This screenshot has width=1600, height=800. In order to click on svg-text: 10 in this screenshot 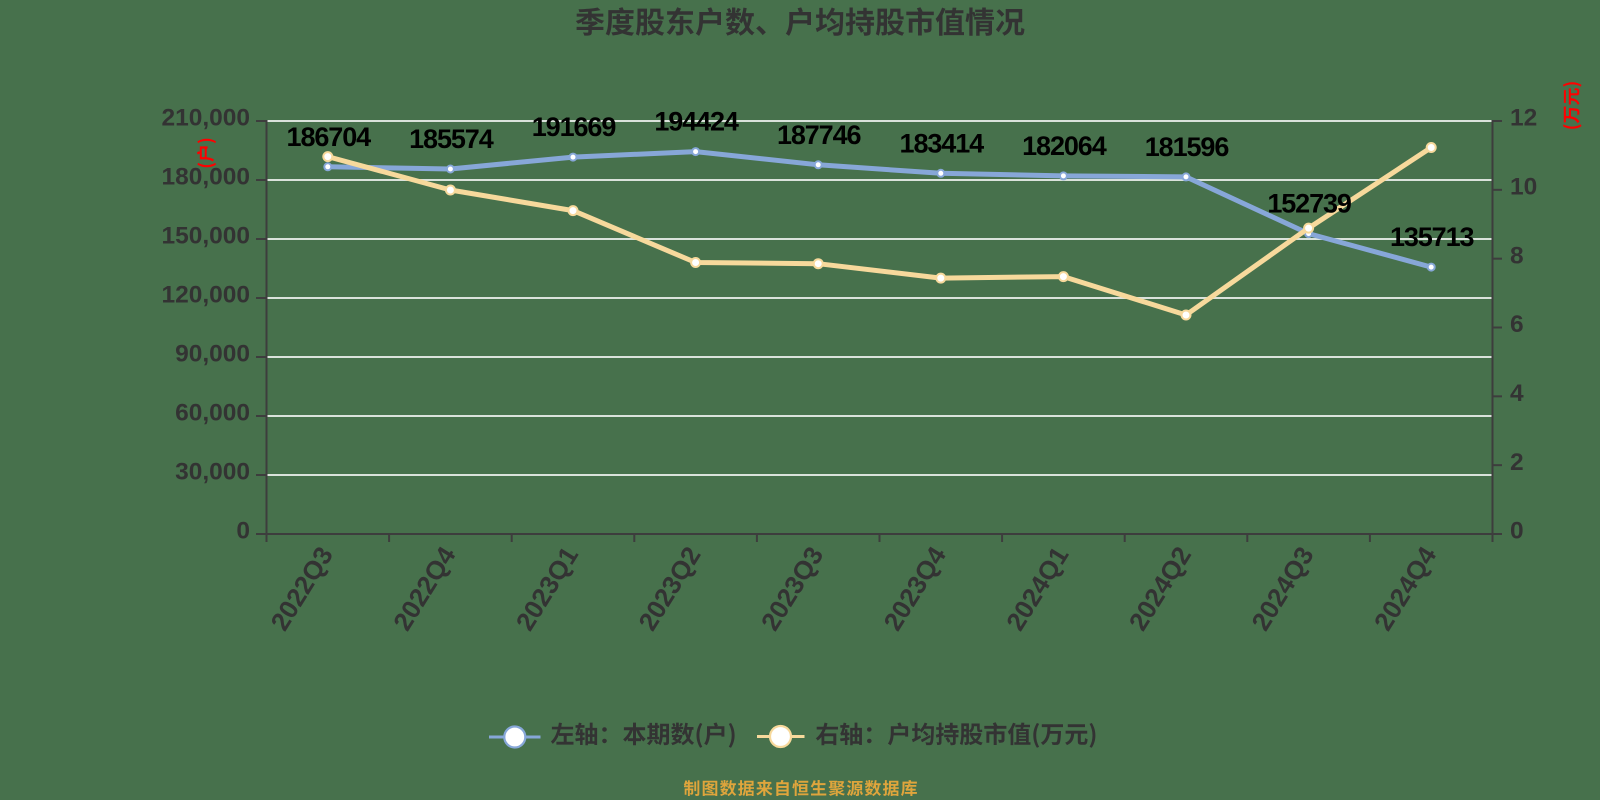, I will do `click(1523, 186)`.